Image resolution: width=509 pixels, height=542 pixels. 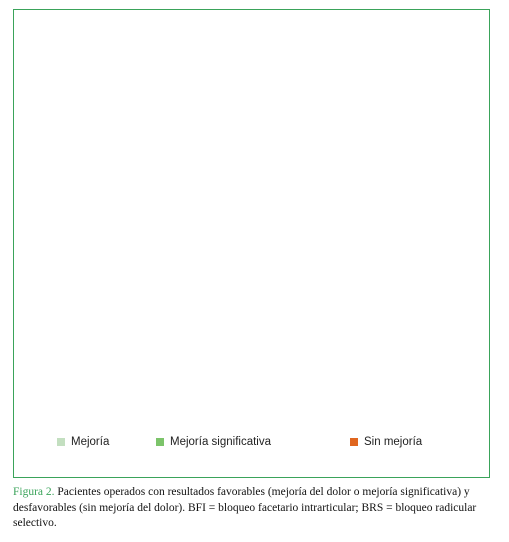 I want to click on legend-swatch-mejoria, so click(x=61, y=442).